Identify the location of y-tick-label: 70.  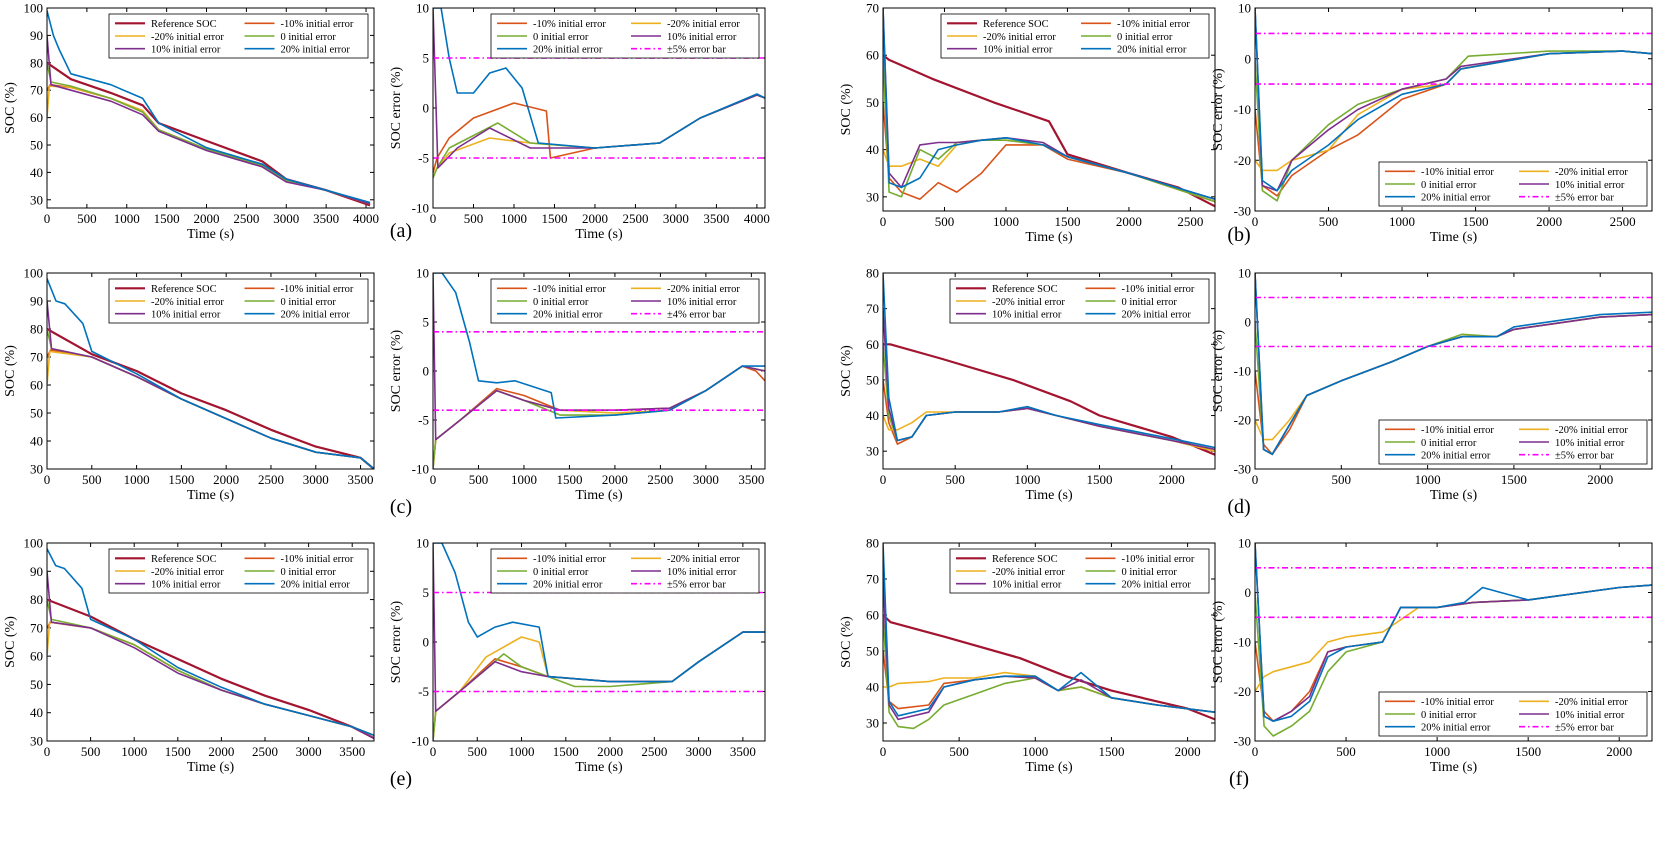
(36, 357).